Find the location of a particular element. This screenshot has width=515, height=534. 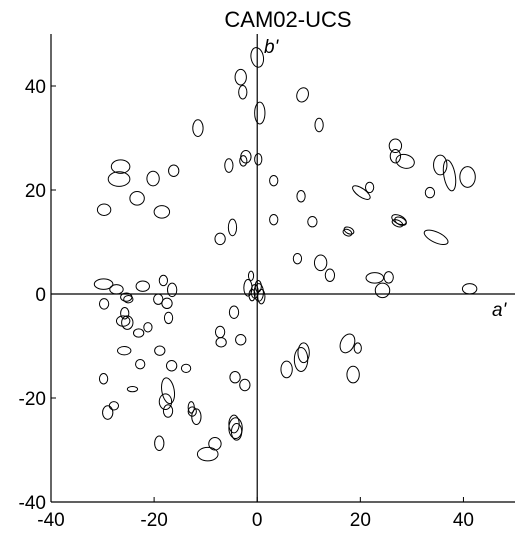

x-tick-label: 40 is located at coordinates (463, 520).